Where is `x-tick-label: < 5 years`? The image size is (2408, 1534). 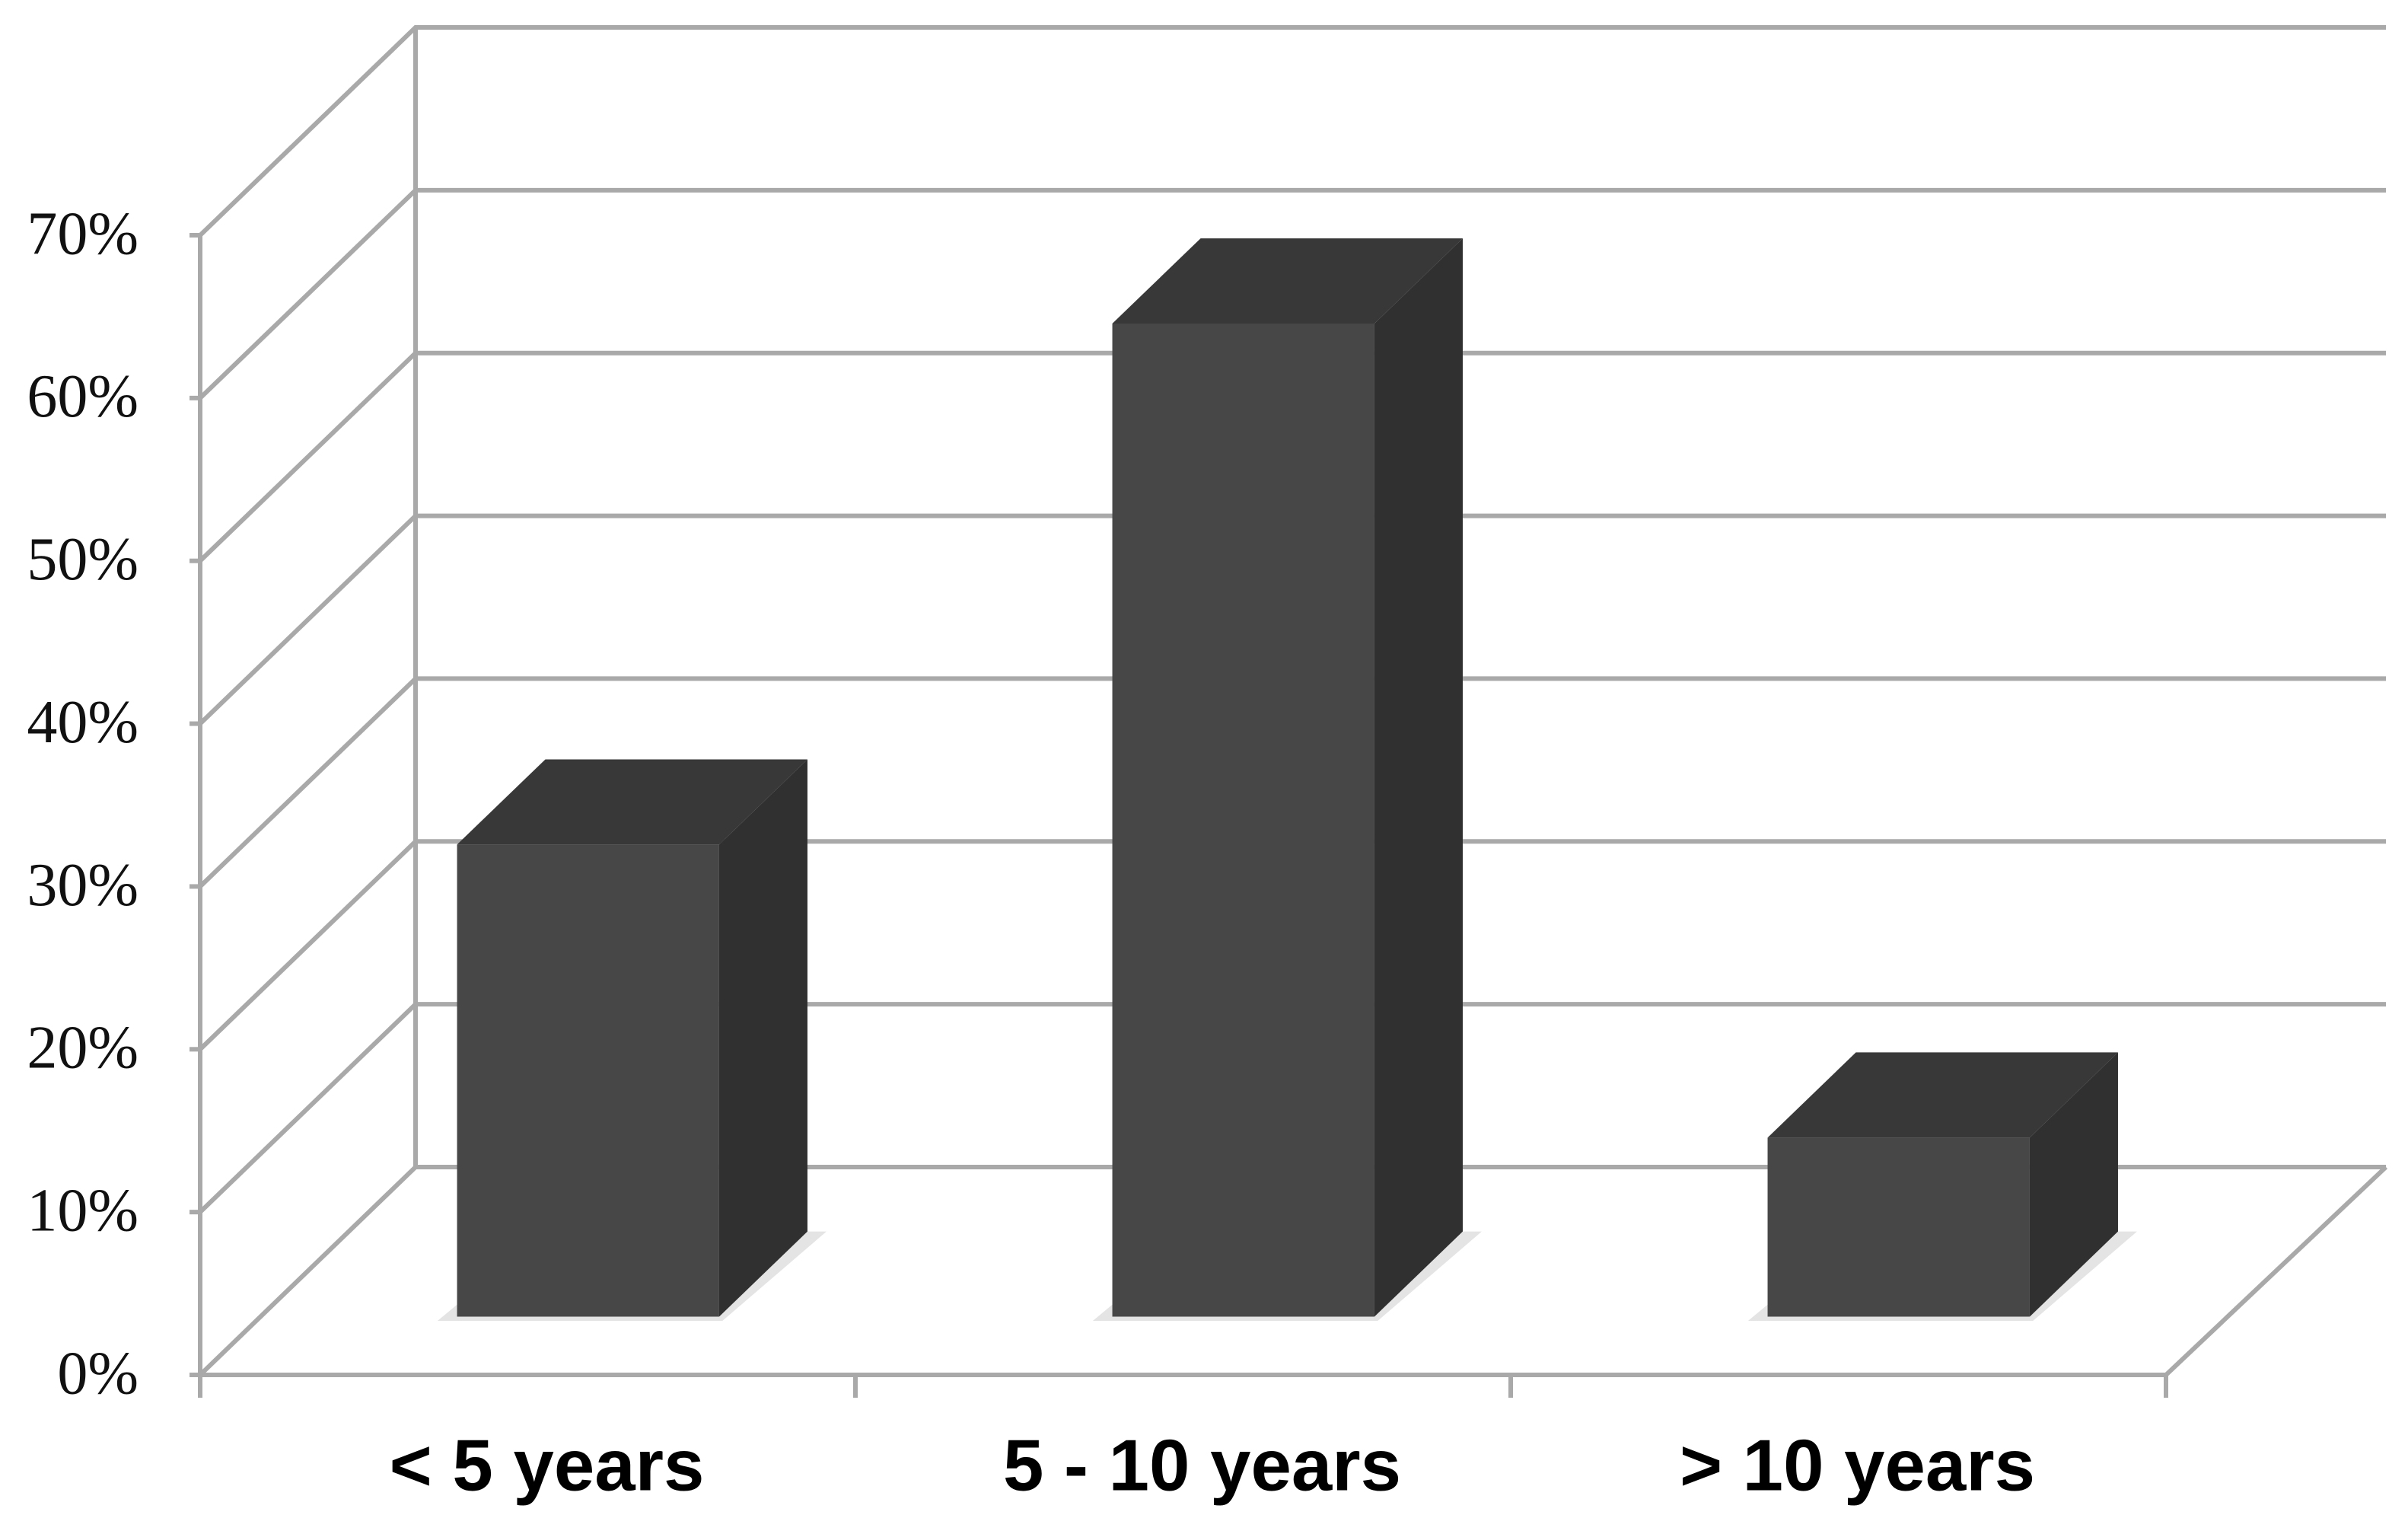
x-tick-label: < 5 years is located at coordinates (547, 1465).